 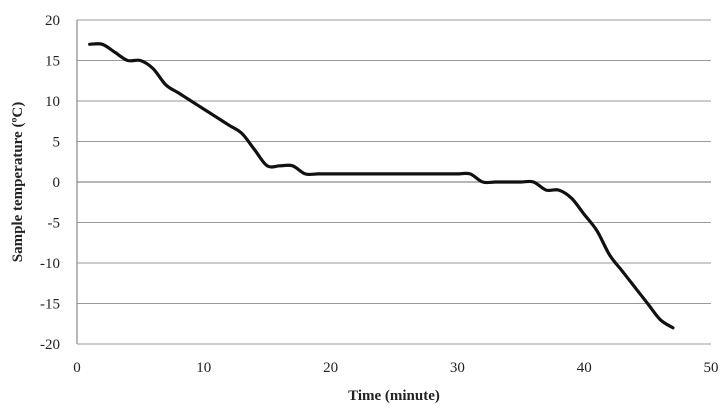 What do you see at coordinates (52, 21) in the screenshot?
I see `y-tick-label: 20` at bounding box center [52, 21].